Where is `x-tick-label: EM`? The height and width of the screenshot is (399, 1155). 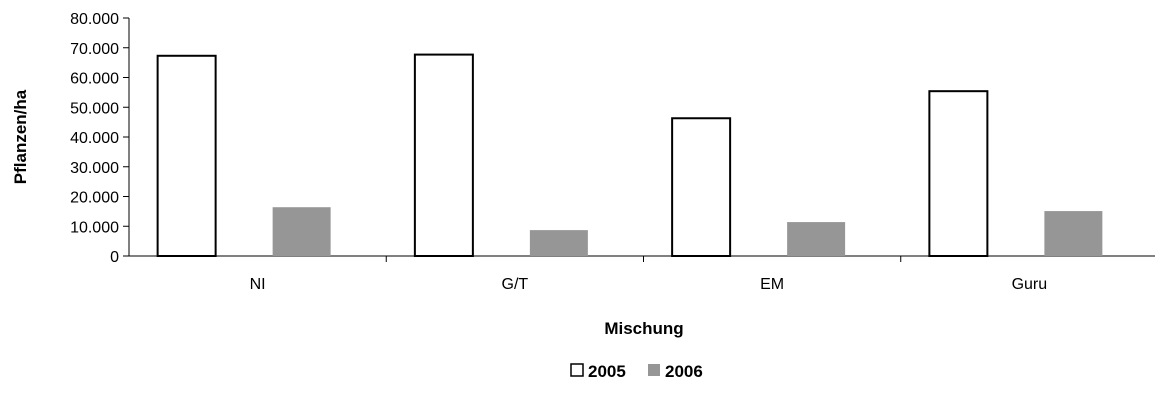 x-tick-label: EM is located at coordinates (772, 284).